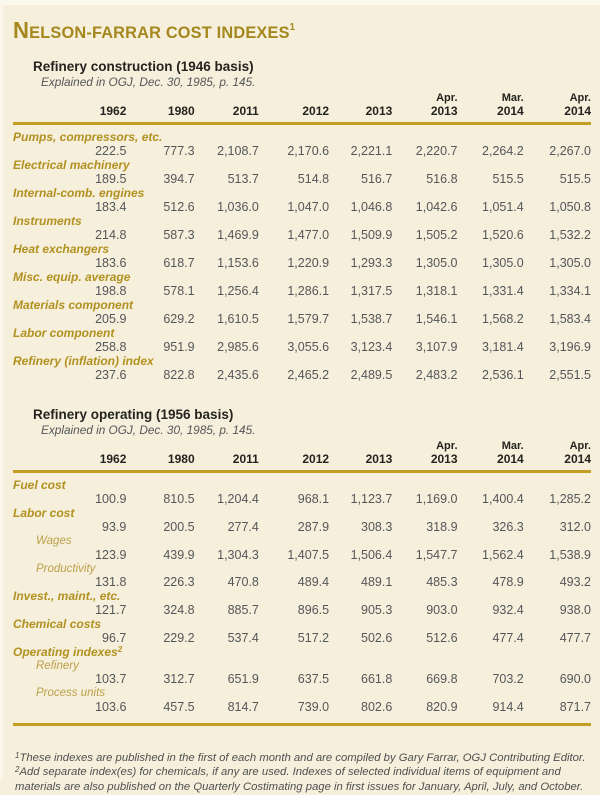 Image resolution: width=600 pixels, height=795 pixels. What do you see at coordinates (179, 235) in the screenshot?
I see `cell-value: 587.3` at bounding box center [179, 235].